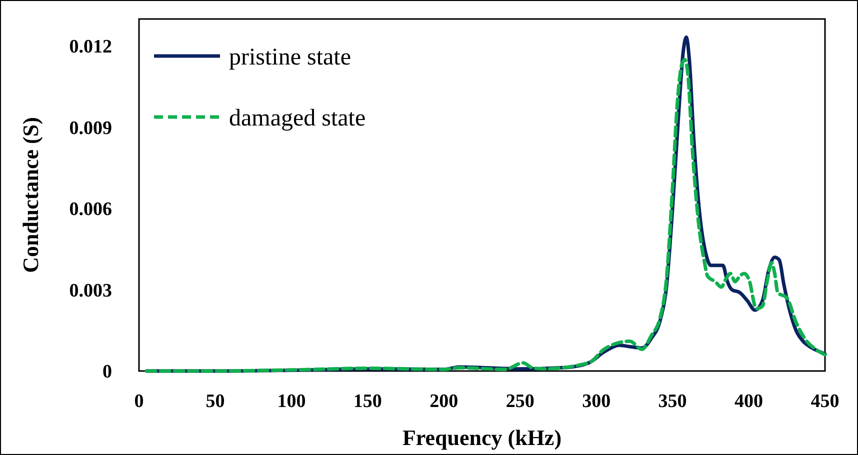 The height and width of the screenshot is (455, 858). Describe the element at coordinates (90, 209) in the screenshot. I see `y-tick-label: 0.006` at that location.